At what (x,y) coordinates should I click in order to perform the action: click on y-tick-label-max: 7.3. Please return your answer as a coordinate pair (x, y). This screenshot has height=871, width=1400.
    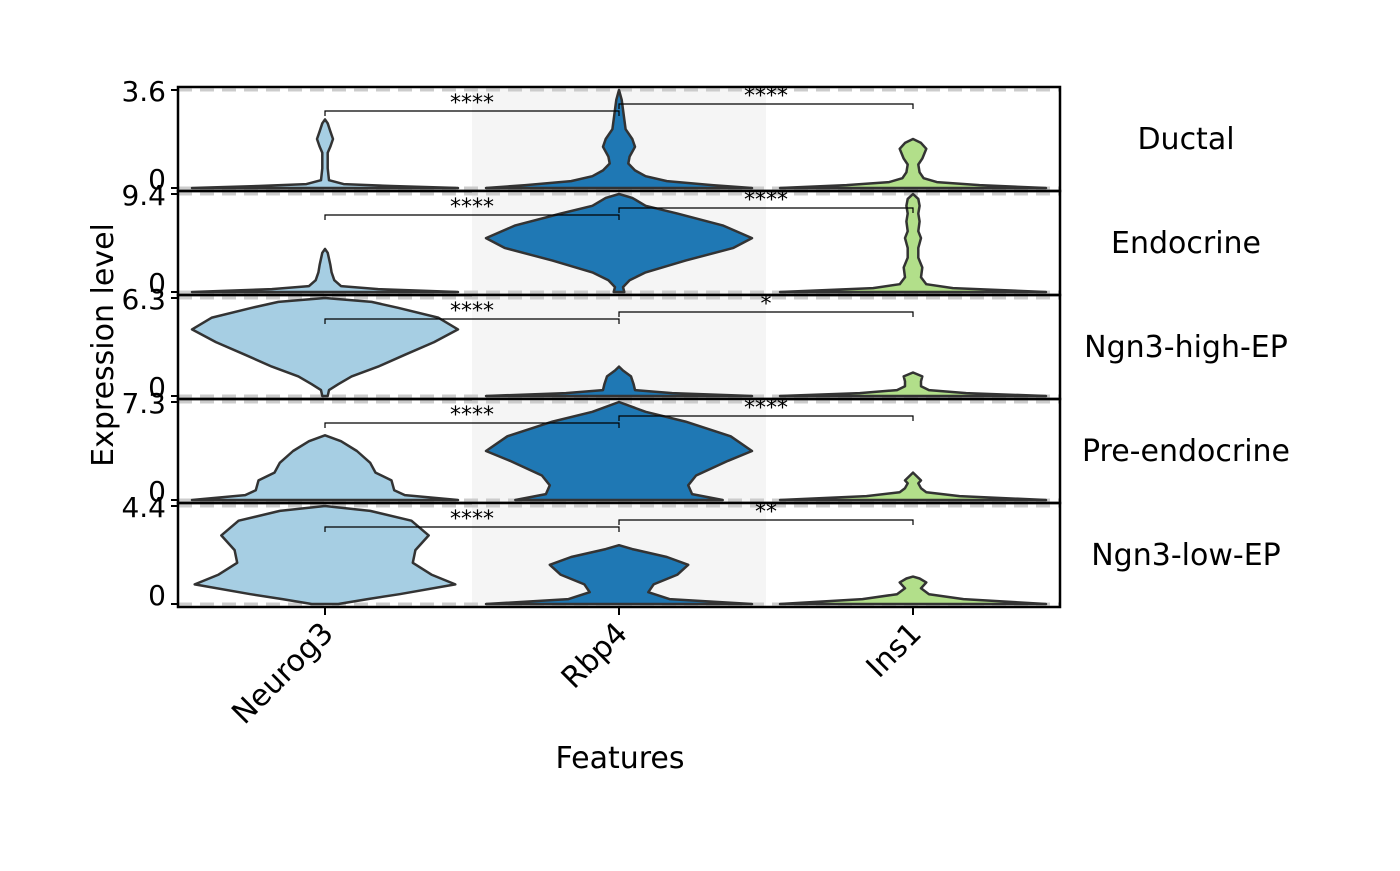
    Looking at the image, I should click on (143, 403).